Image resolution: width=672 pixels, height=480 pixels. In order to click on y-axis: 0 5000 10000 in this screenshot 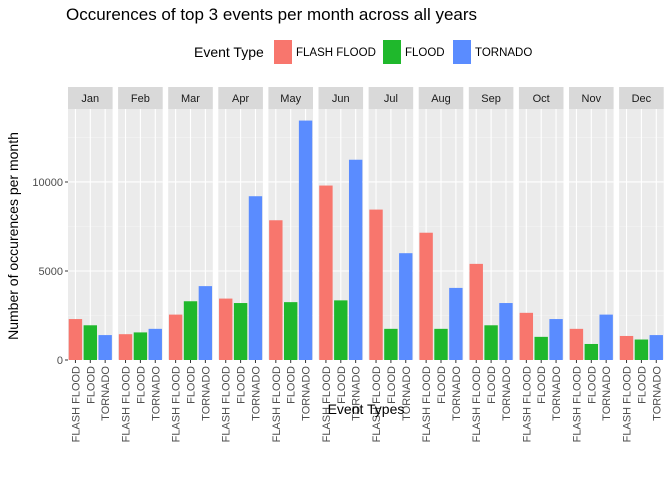, I will do `click(50, 272)`.